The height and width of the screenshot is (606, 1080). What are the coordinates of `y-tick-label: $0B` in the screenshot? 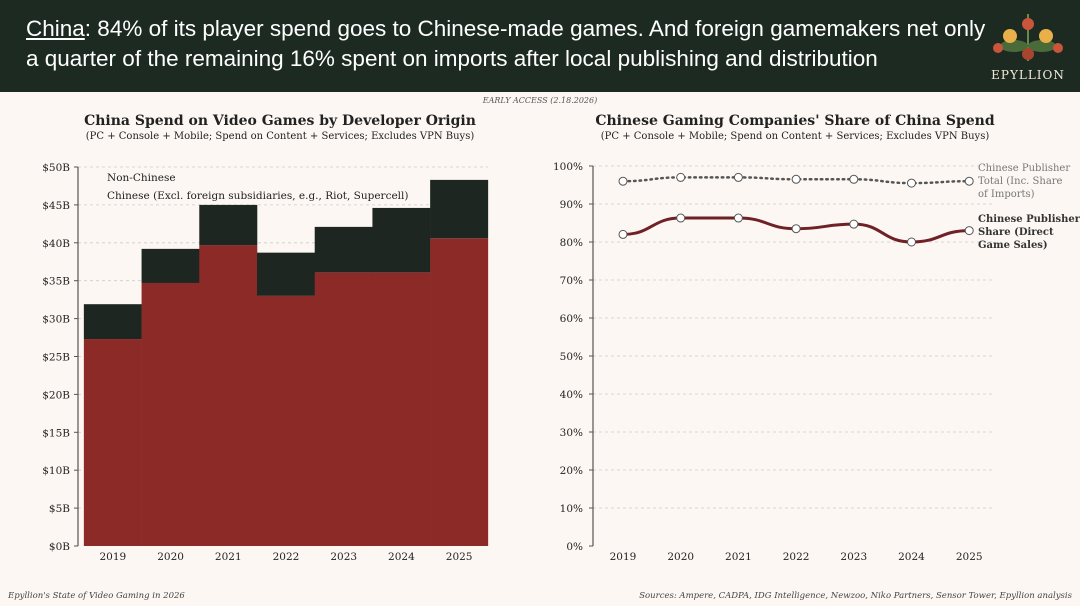 It's located at (59, 547).